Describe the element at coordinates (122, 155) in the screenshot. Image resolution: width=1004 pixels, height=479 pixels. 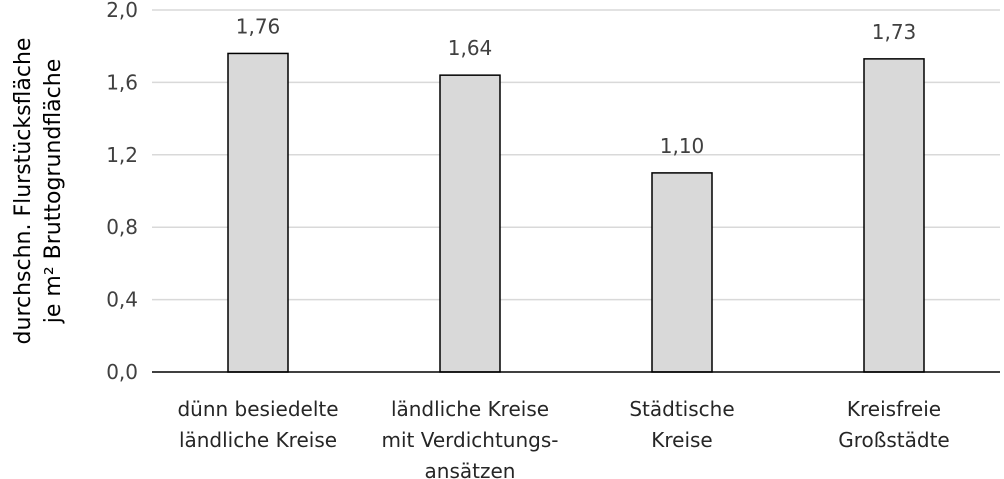
I see `y-tick-label: 1,2` at that location.